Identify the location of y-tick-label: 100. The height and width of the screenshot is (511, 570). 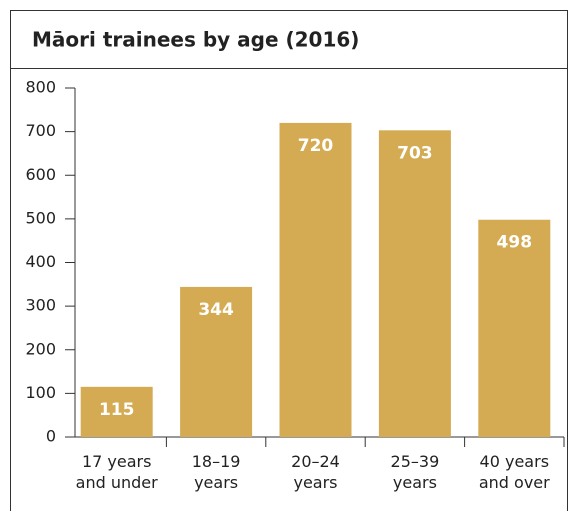
(40, 392).